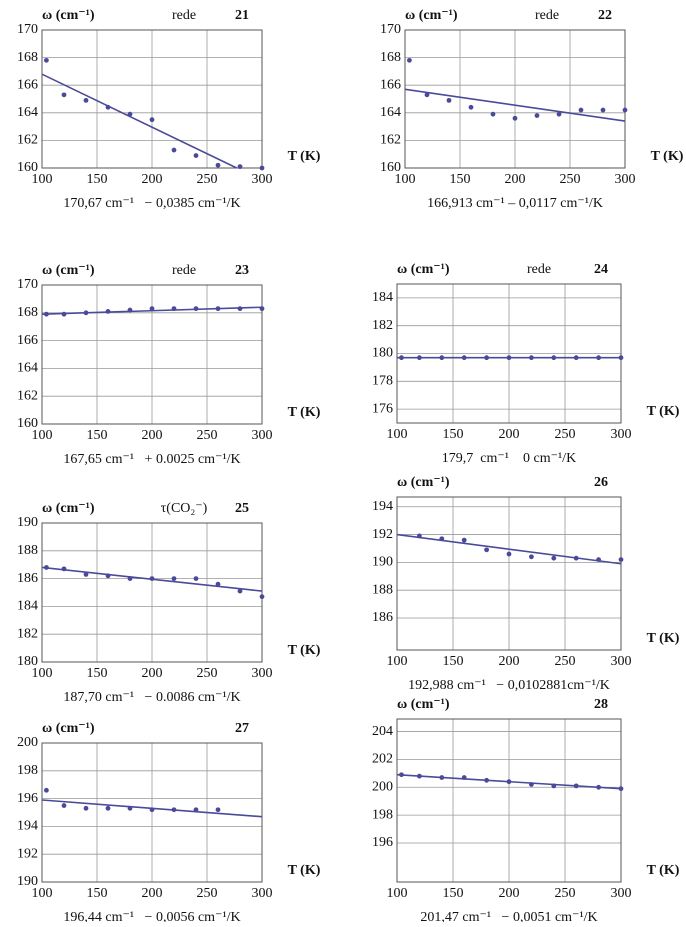 Image resolution: width=686 pixels, height=927 pixels. I want to click on chart-title: 27, so click(242, 728).